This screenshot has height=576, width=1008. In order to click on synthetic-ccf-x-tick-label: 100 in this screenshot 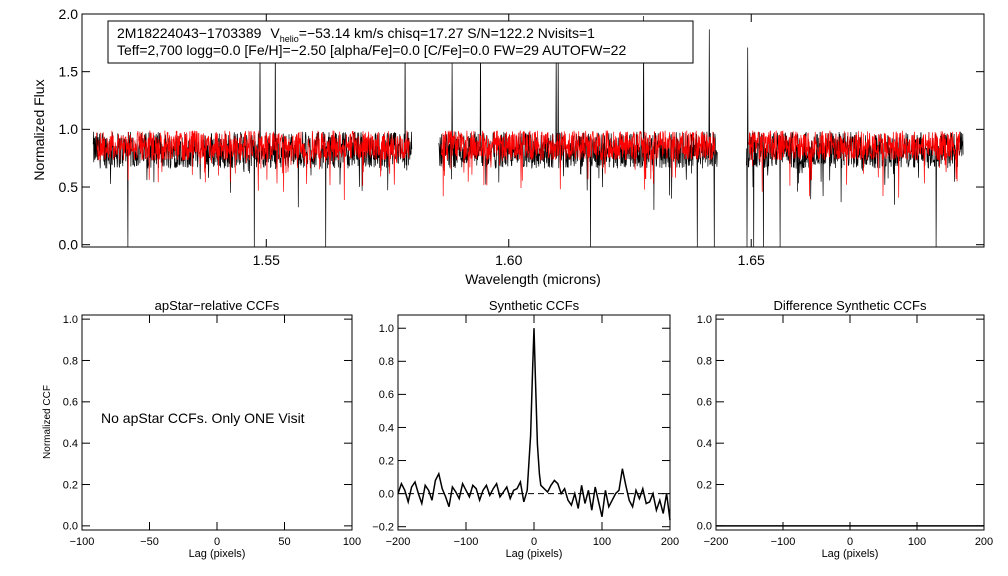, I will do `click(602, 542)`.